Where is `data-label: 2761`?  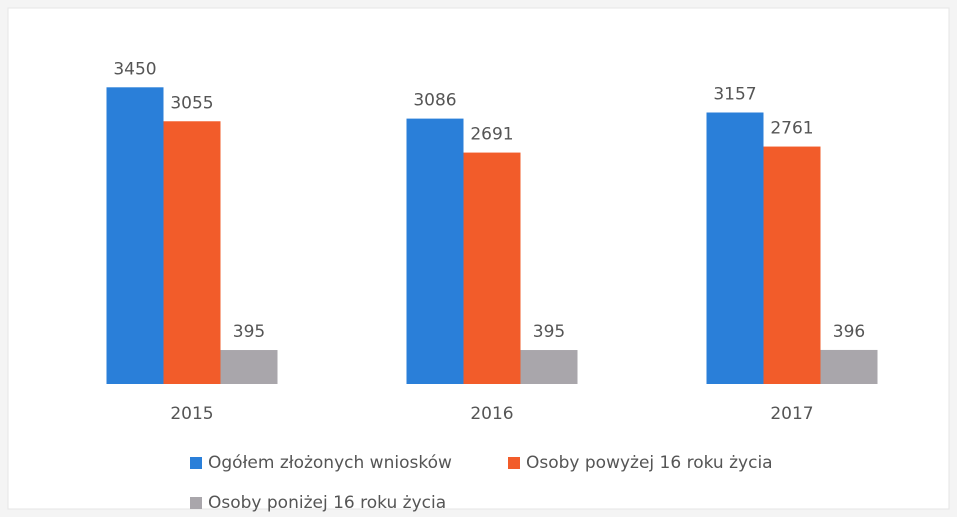 data-label: 2761 is located at coordinates (791, 129).